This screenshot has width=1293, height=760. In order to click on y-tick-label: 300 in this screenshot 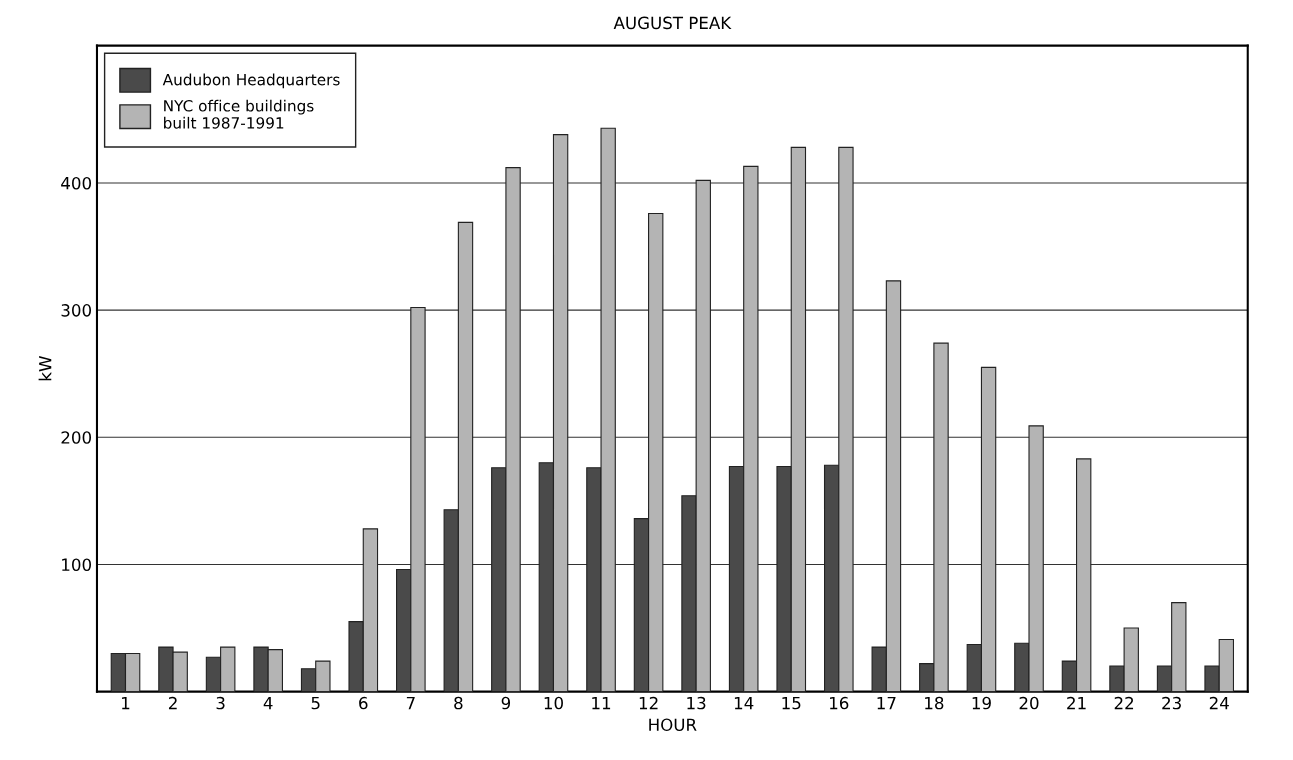, I will do `click(76, 310)`.